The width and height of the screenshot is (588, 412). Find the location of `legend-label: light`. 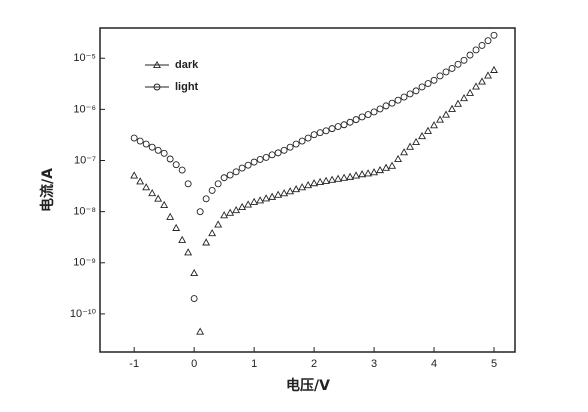

legend-label: light is located at coordinates (187, 87).